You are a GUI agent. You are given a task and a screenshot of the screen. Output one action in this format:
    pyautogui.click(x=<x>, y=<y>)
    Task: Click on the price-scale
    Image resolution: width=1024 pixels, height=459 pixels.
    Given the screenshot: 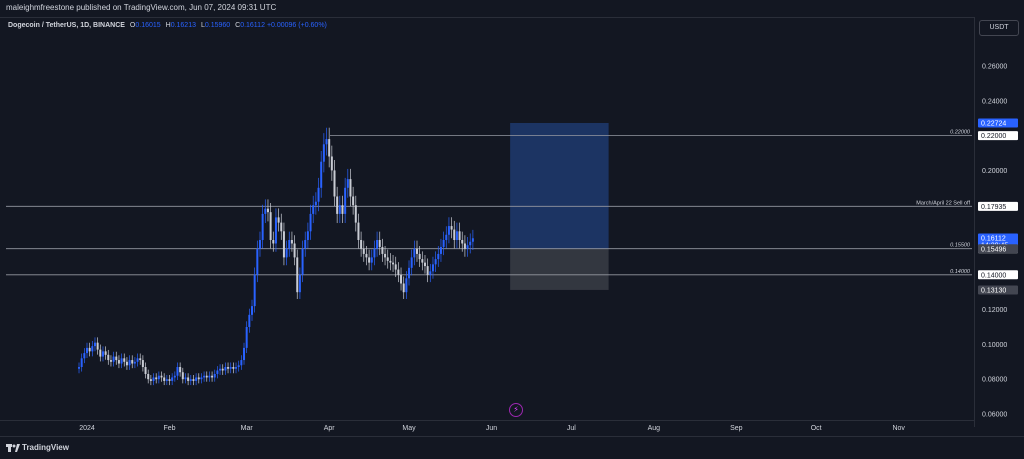 What is the action you would take?
    pyautogui.click(x=999, y=222)
    